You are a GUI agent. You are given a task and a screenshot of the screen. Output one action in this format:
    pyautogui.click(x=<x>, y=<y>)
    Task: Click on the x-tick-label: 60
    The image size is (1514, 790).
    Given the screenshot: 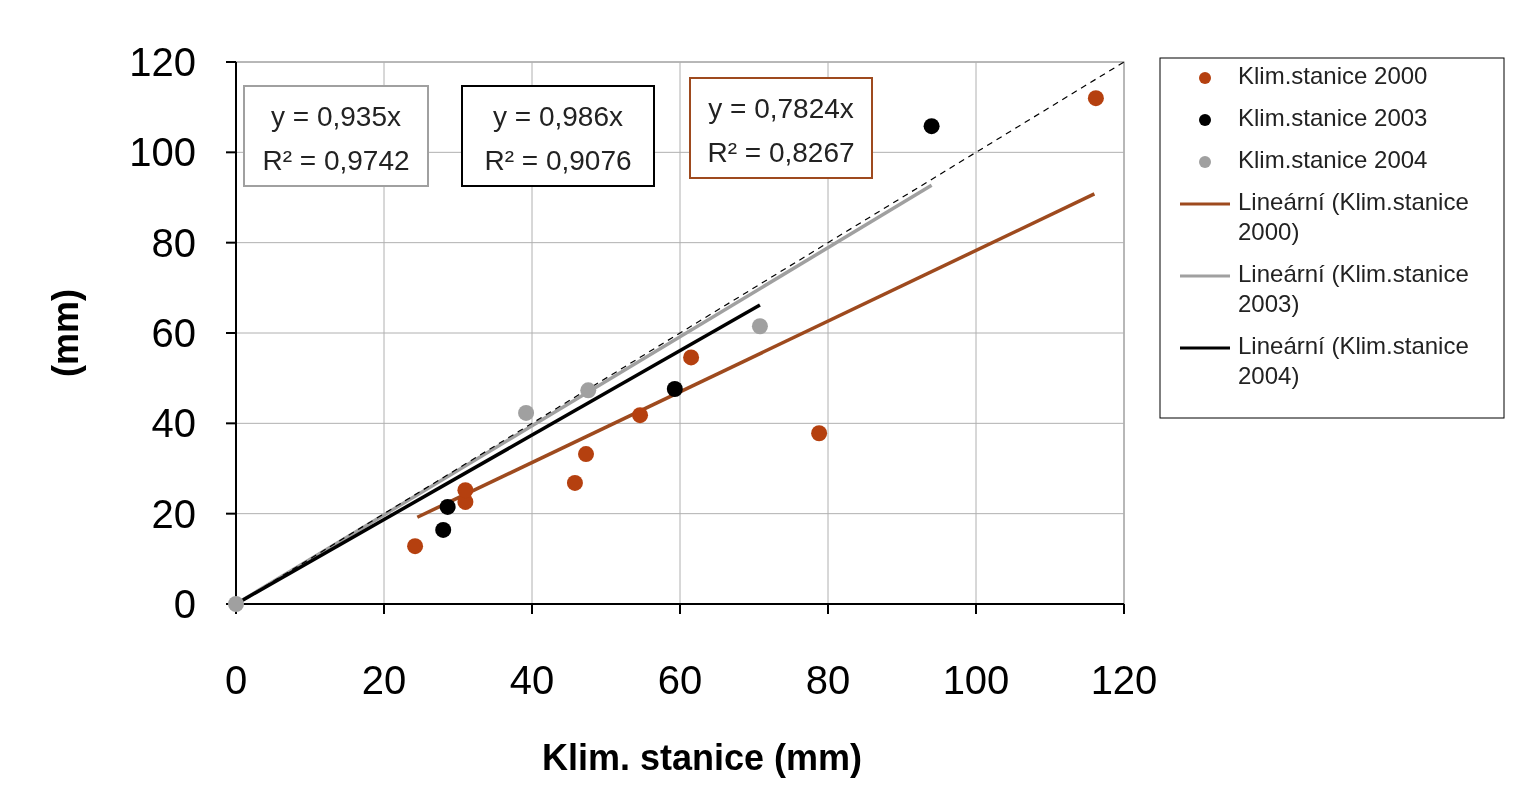 What is the action you would take?
    pyautogui.click(x=680, y=680)
    